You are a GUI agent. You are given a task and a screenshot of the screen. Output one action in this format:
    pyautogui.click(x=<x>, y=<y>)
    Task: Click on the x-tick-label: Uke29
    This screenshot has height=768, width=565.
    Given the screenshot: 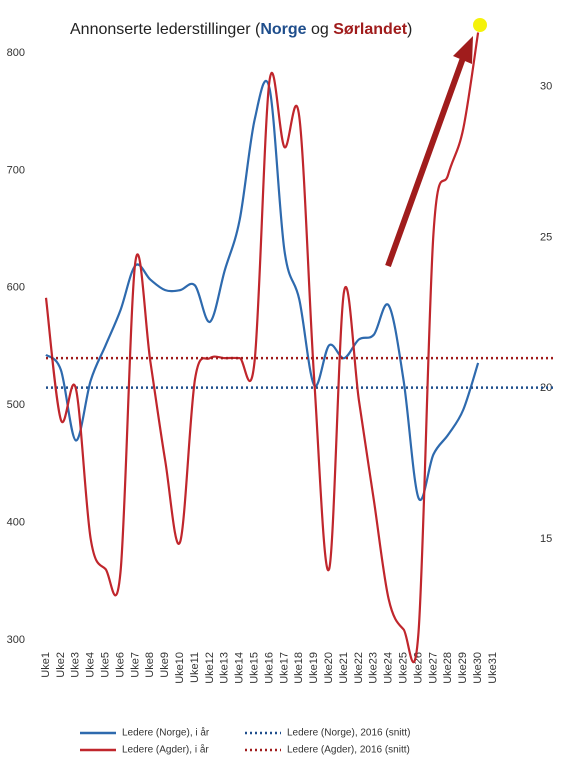 What is the action you would take?
    pyautogui.click(x=463, y=668)
    